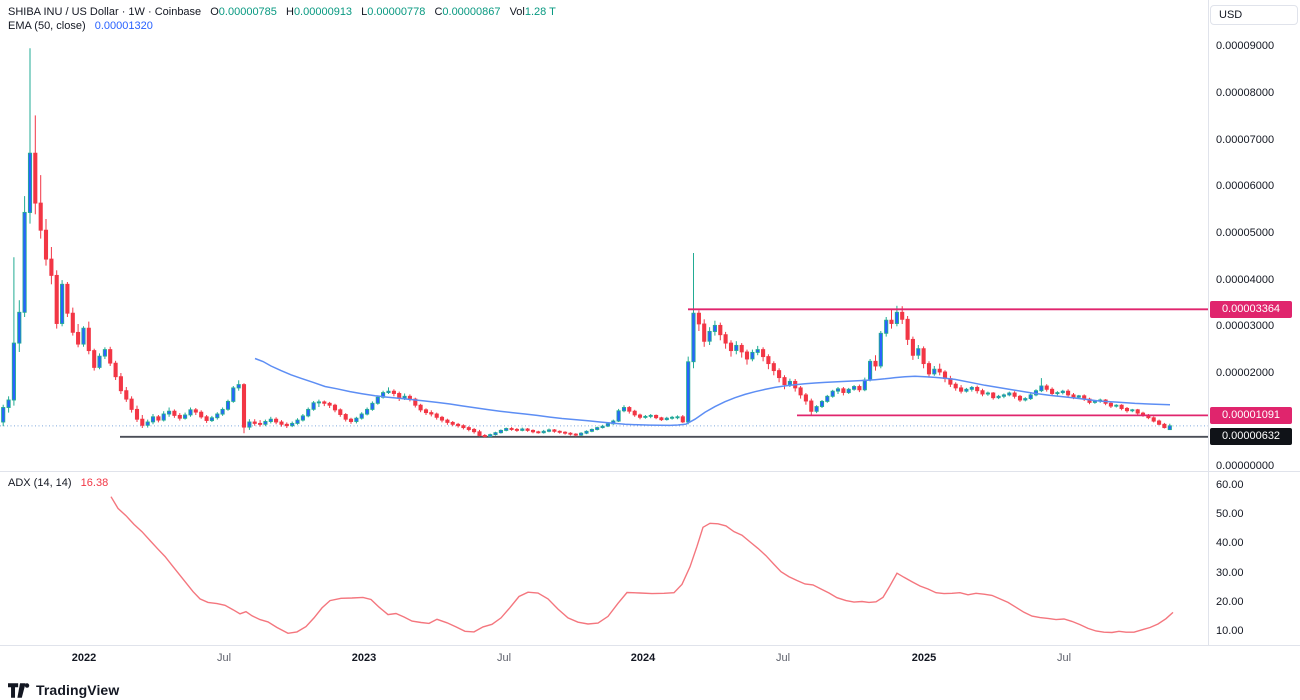 The image size is (1300, 700). I want to click on adx-study-legend: ADX (14, 14) 16.38, so click(58, 483).